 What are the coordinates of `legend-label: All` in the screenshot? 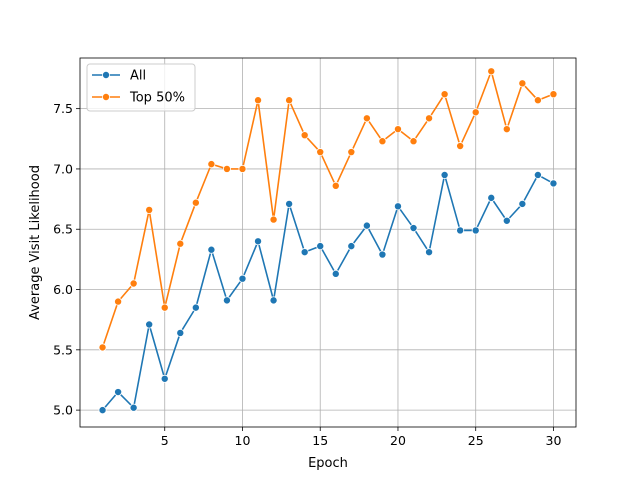 It's located at (138, 76).